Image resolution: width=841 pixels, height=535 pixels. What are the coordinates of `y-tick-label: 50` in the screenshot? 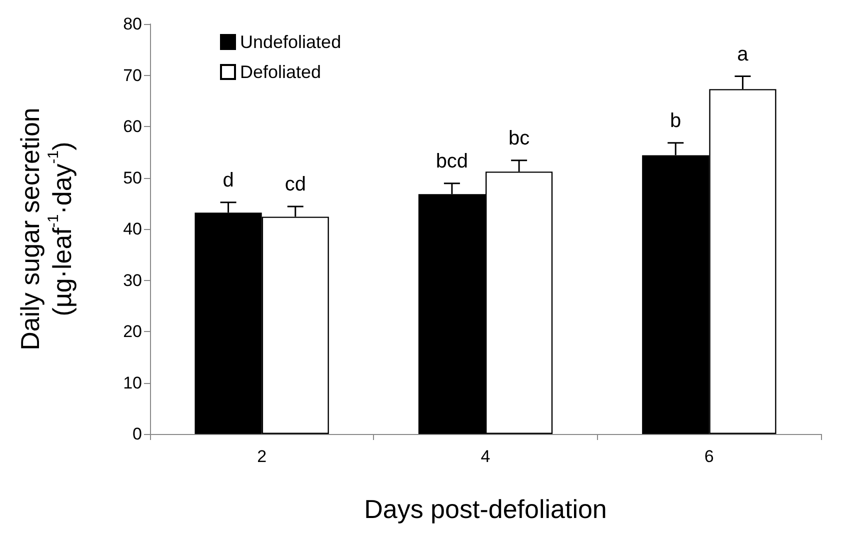 It's located at (132, 178).